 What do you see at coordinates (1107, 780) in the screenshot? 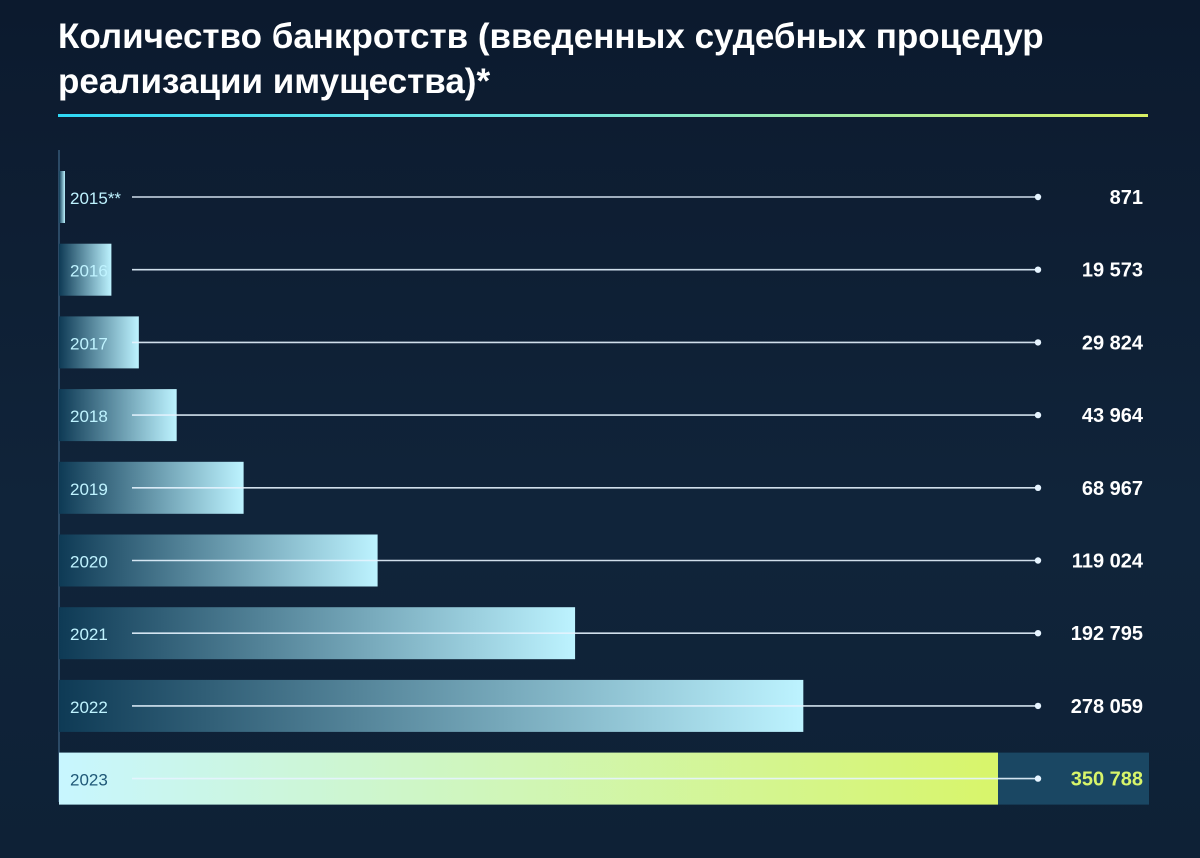
I see `value-label: 350 788` at bounding box center [1107, 780].